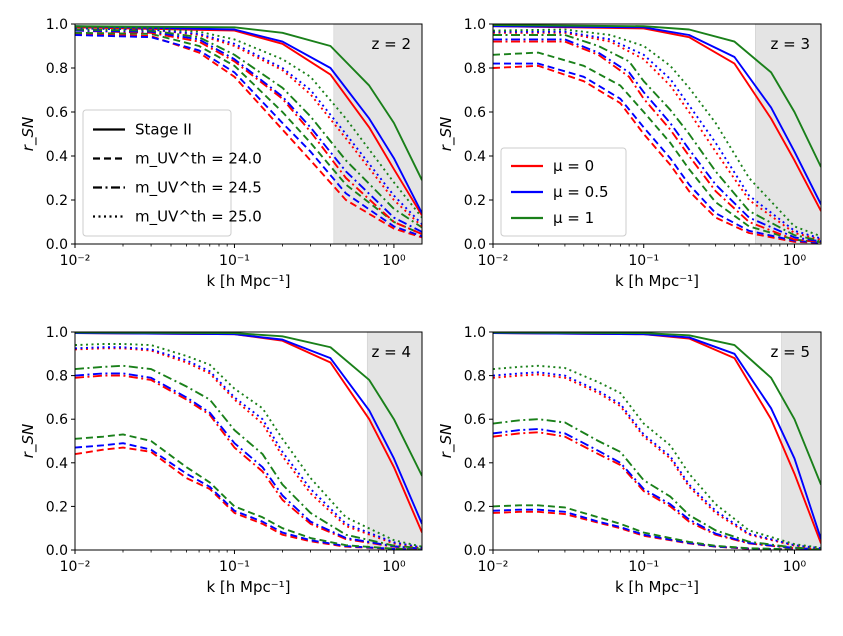  I want to click on legend-label: m_UV^th = 25.0, so click(198, 217).